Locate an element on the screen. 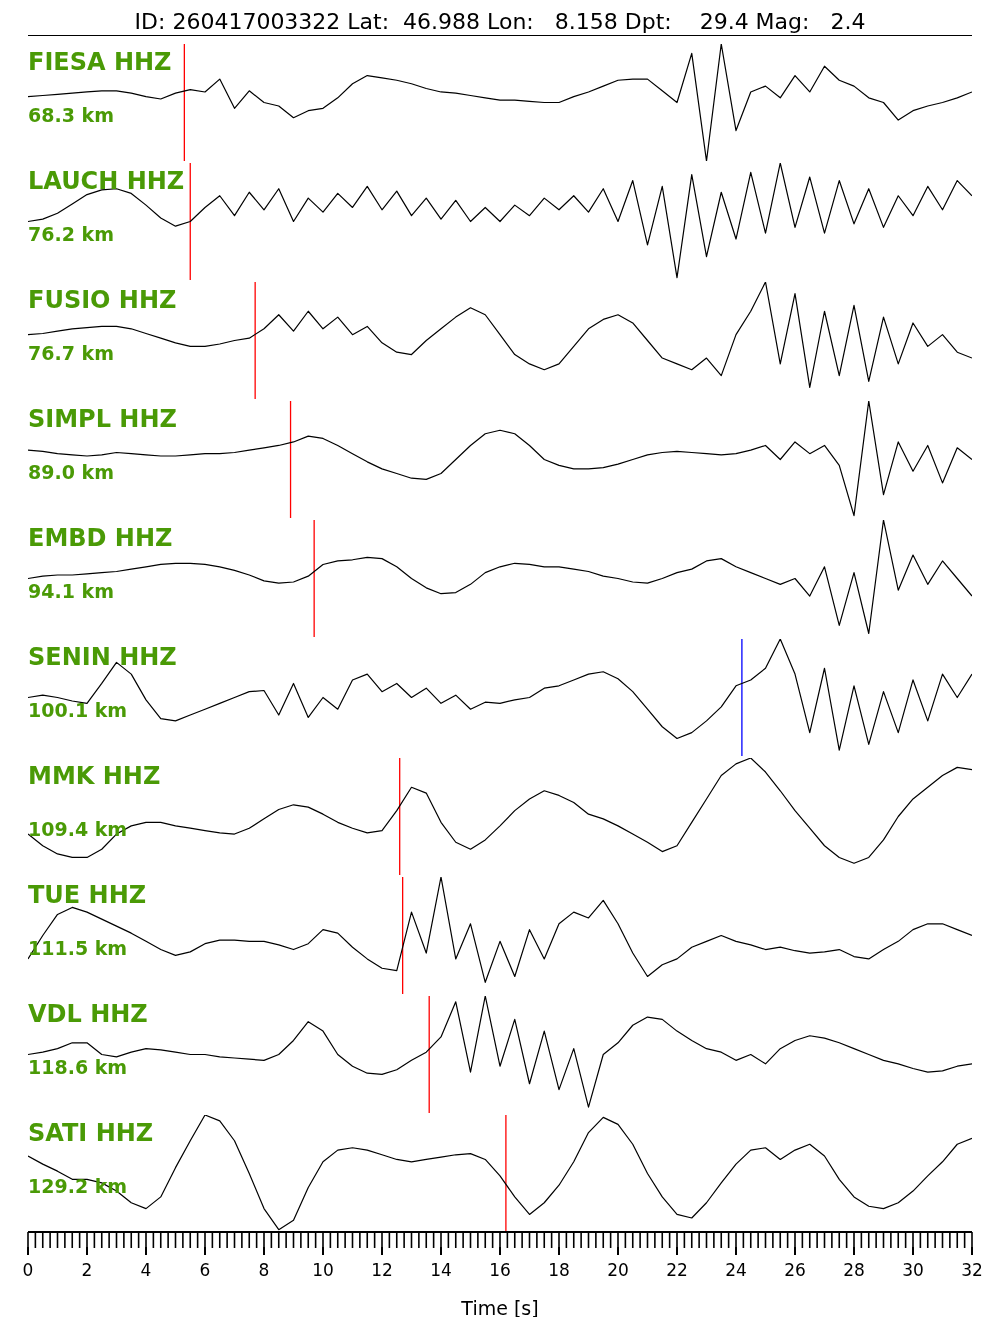 The width and height of the screenshot is (1000, 1333). x-tick-label: 6 is located at coordinates (205, 1270).